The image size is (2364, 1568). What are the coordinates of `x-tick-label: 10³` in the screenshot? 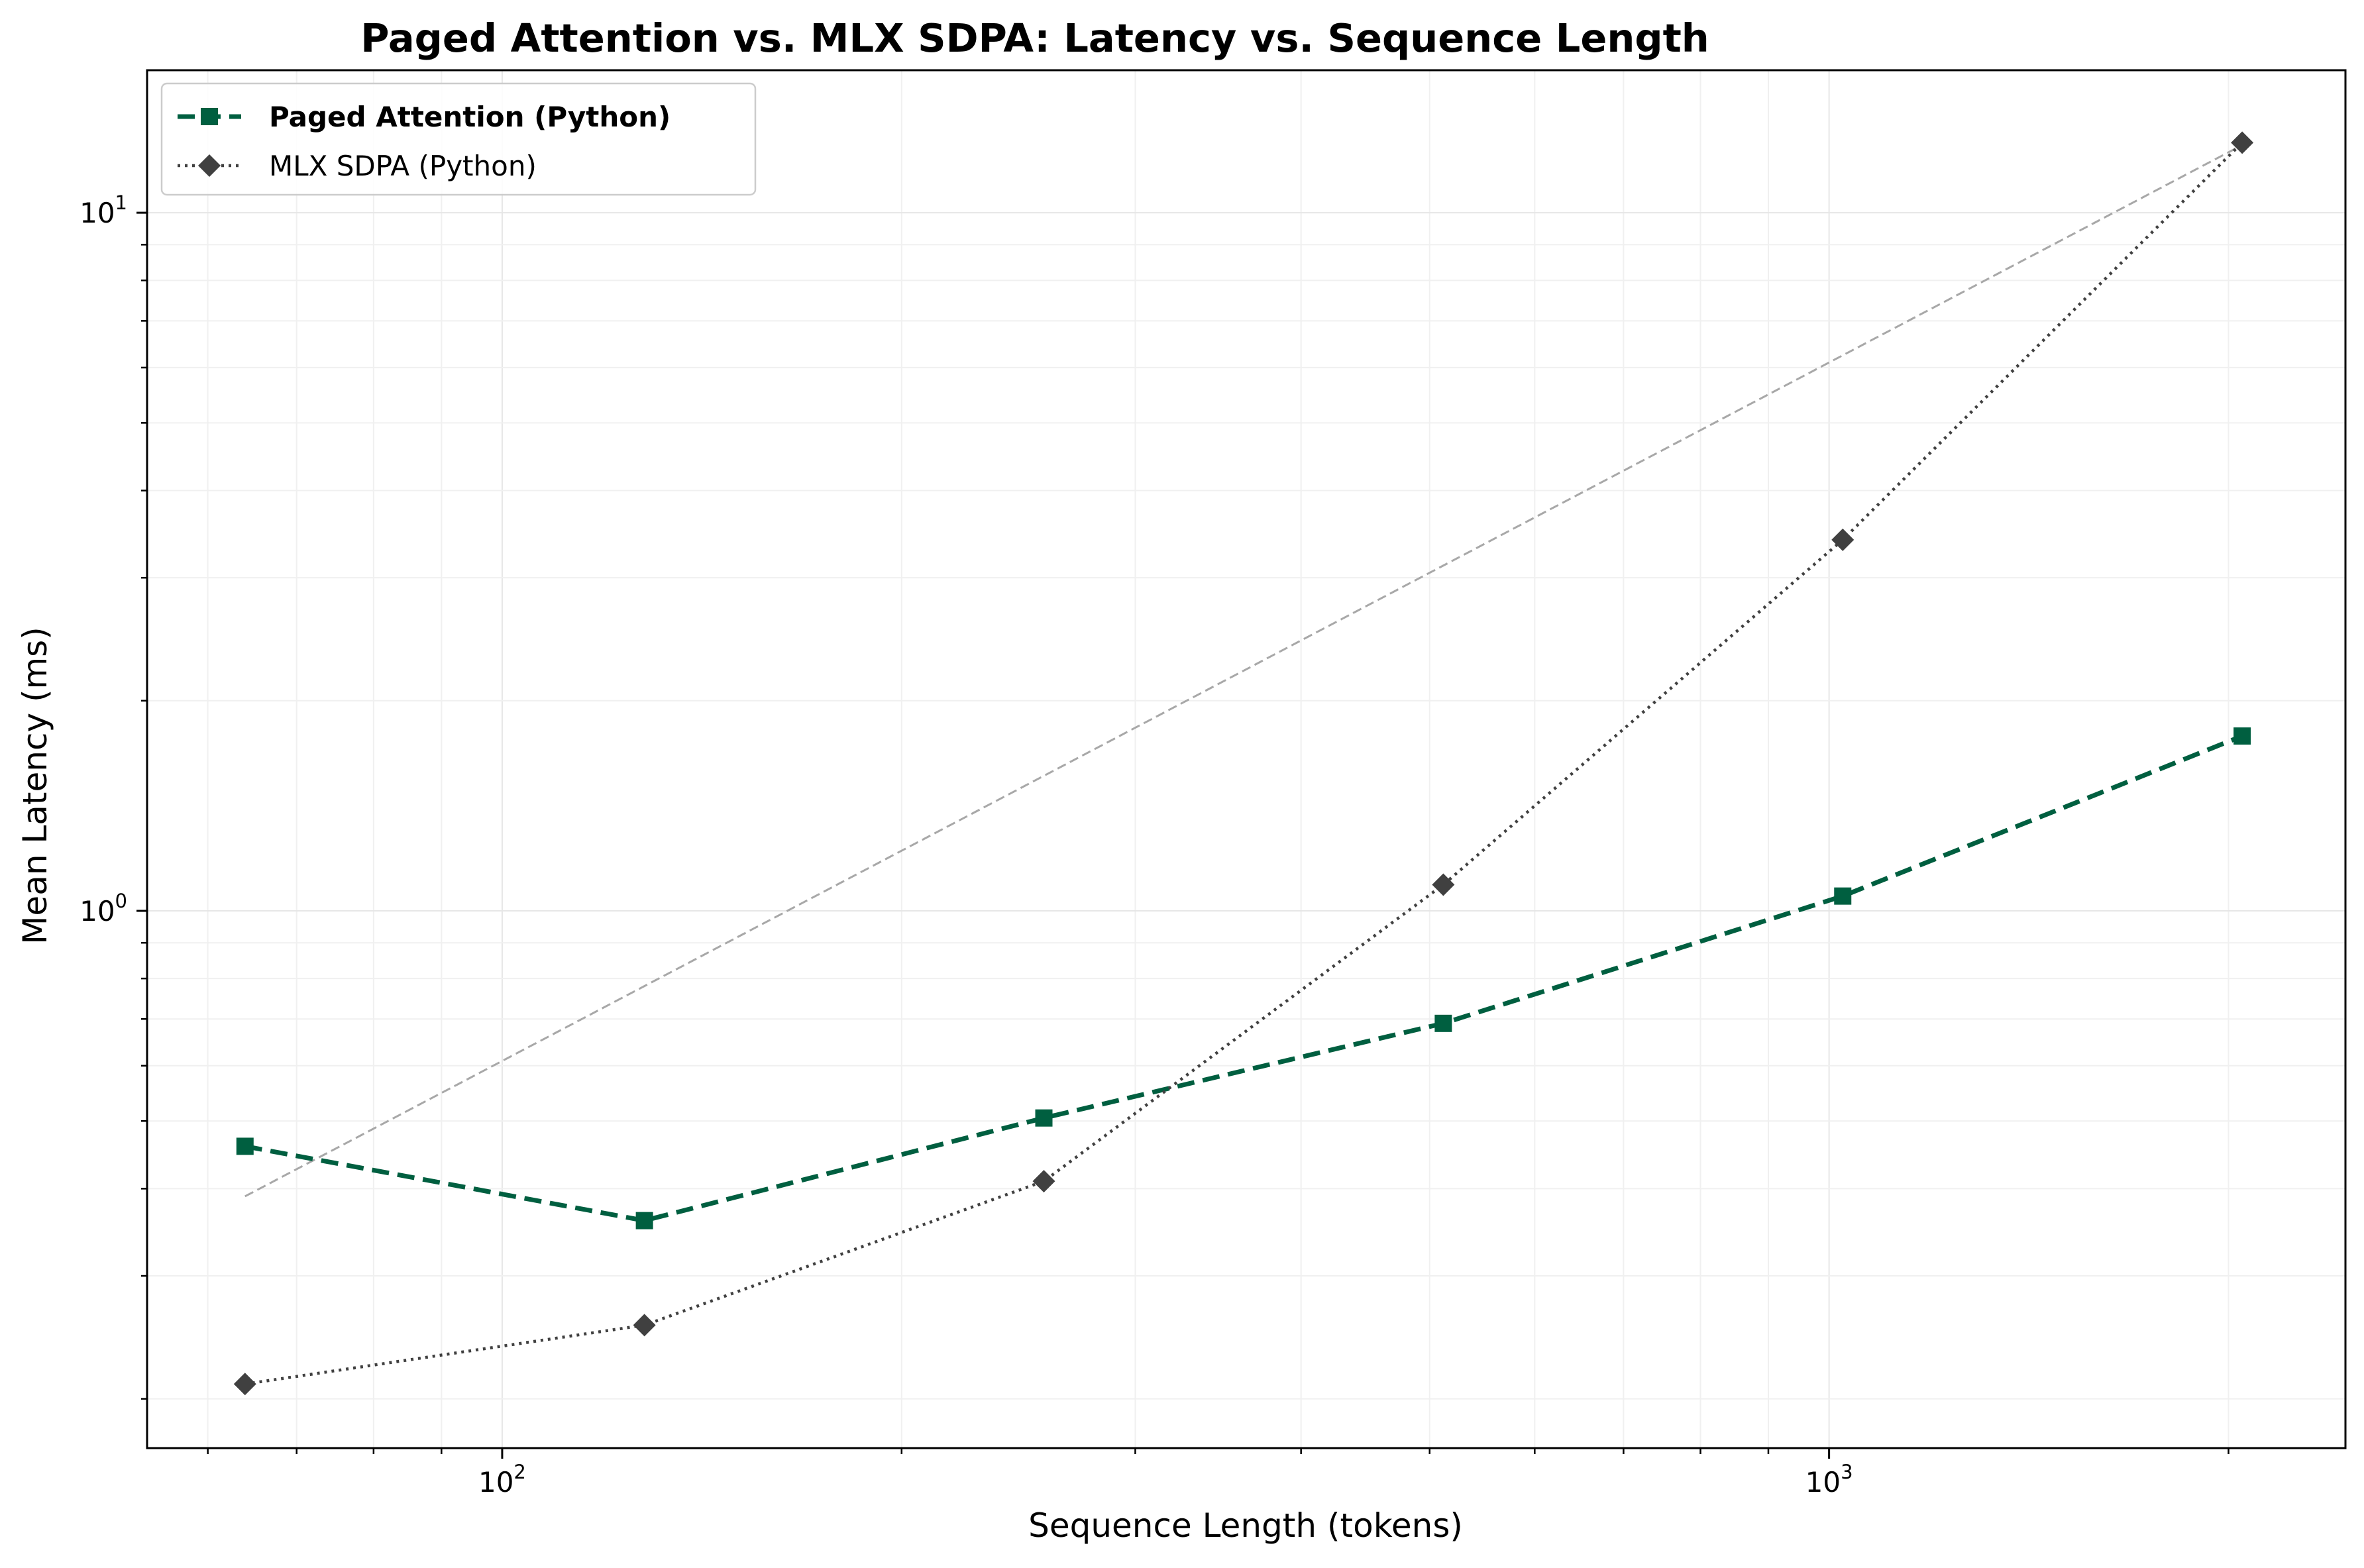 It's located at (1829, 1479).